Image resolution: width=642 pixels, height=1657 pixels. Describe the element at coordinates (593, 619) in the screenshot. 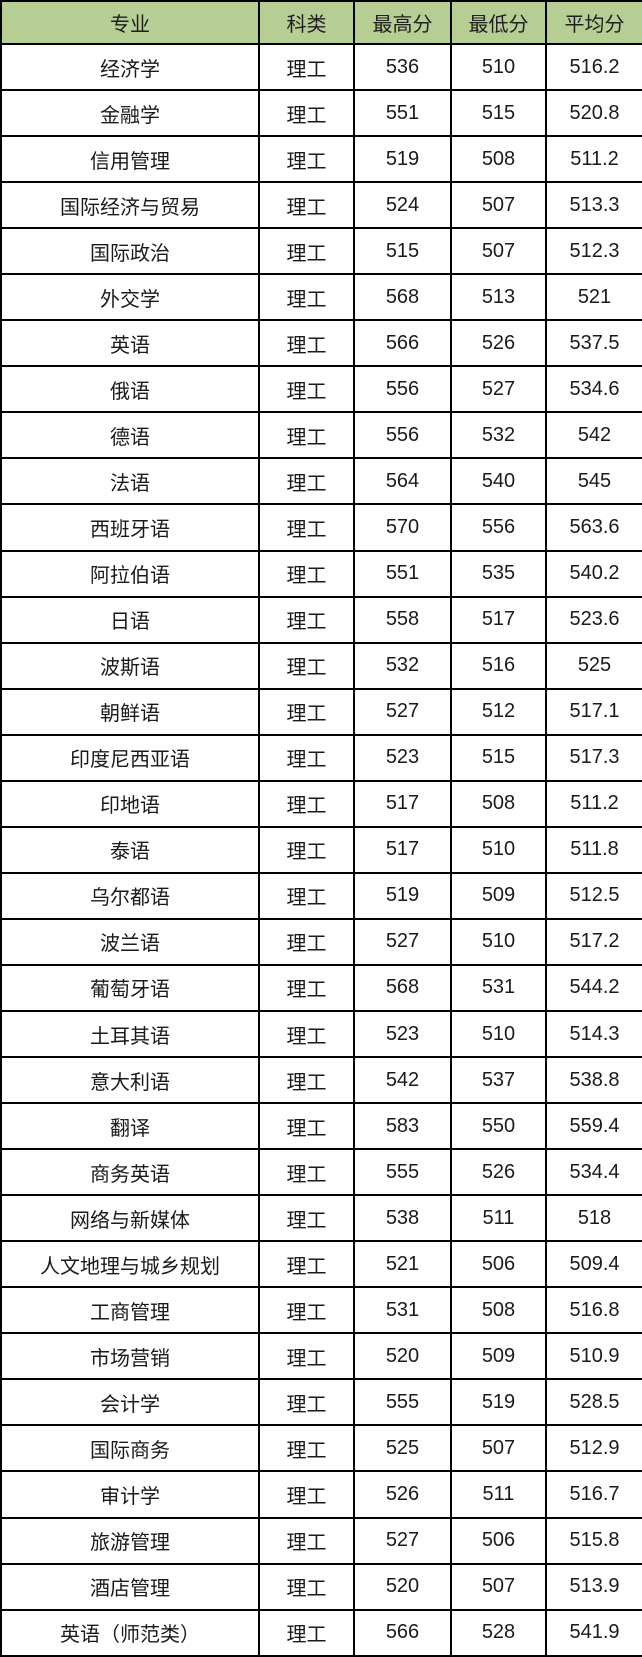

I see `cell-avg: 523.6` at that location.